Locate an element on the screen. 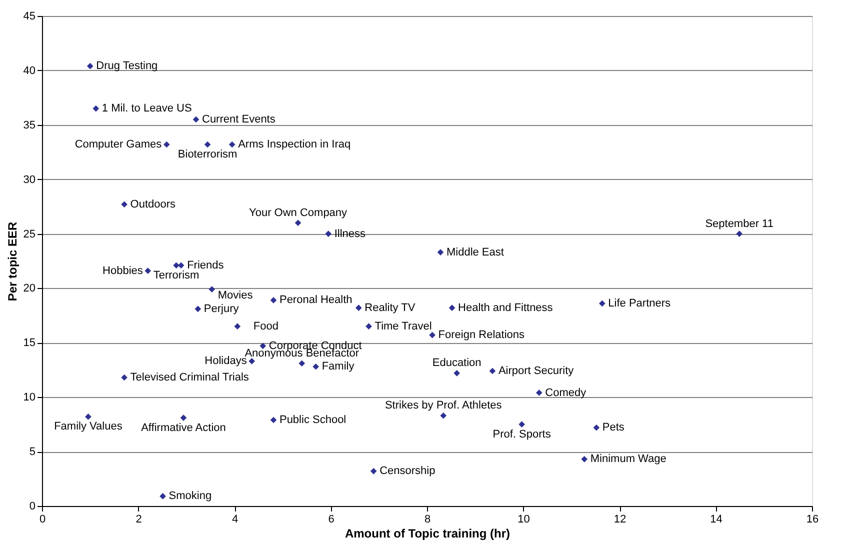 This screenshot has width=843, height=547. annotation: Time Travel is located at coordinates (403, 326).